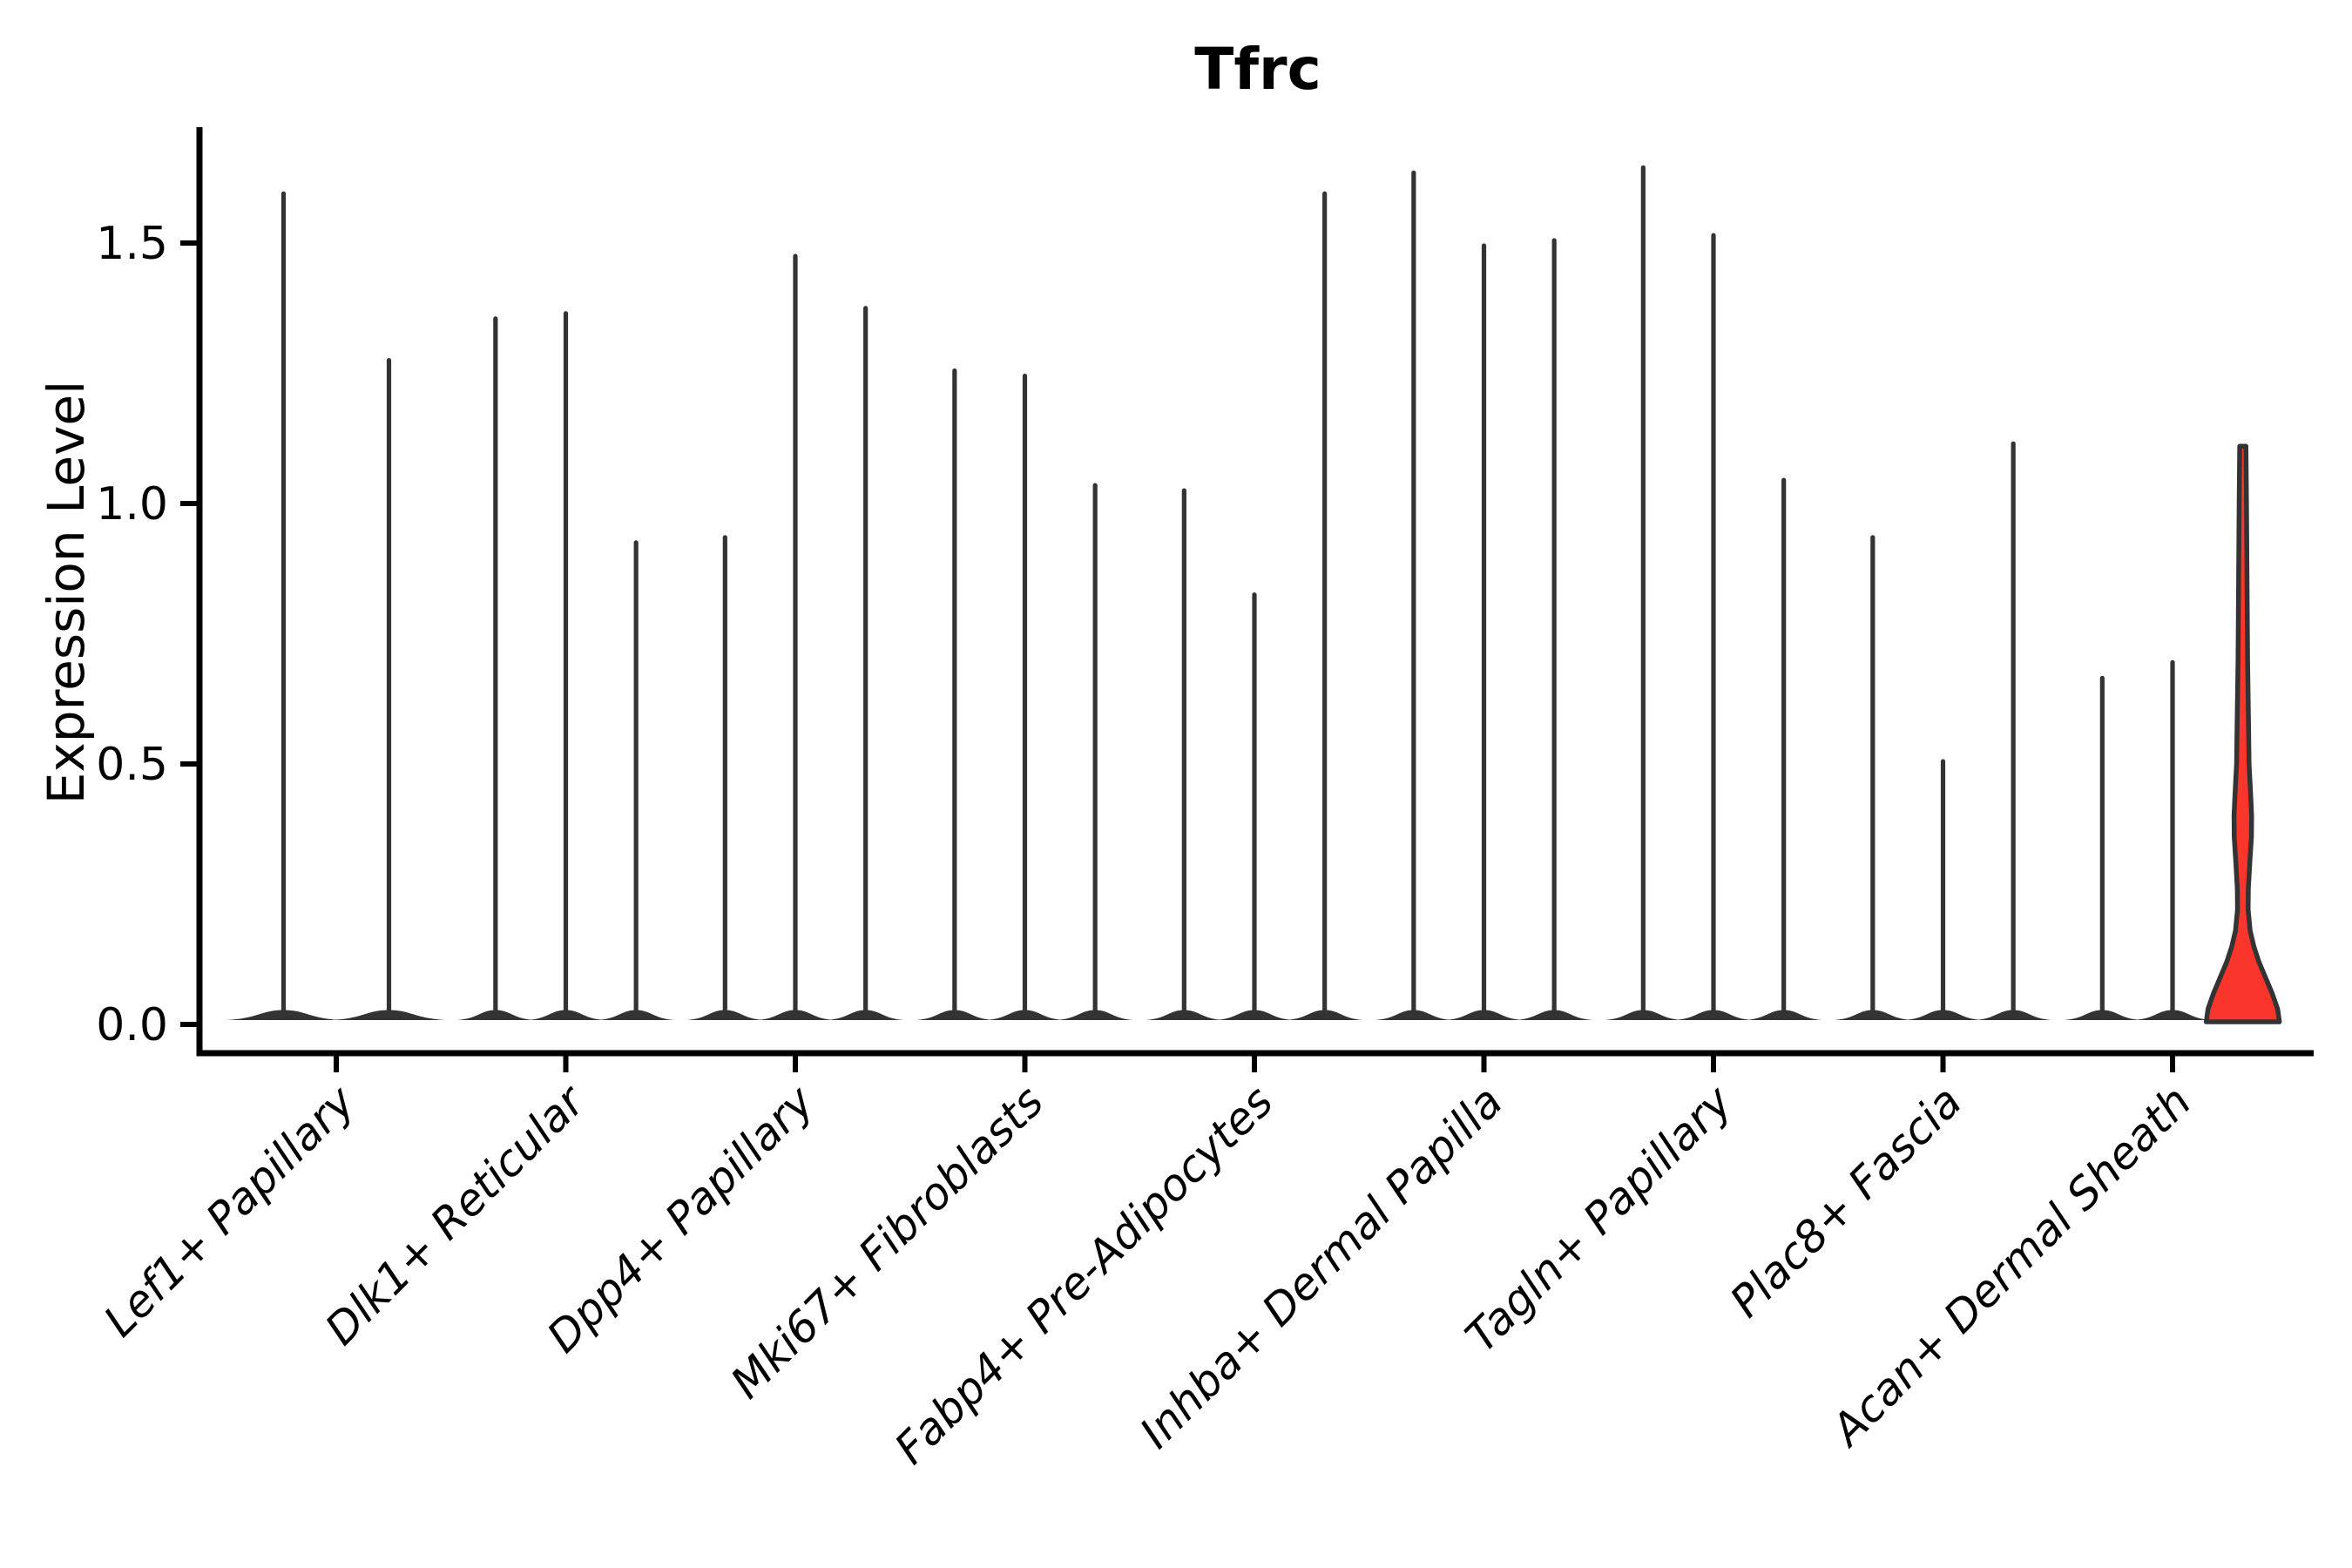  I want to click on x-axis-tick-label: Plac8+ Fascia, so click(1845, 1201).